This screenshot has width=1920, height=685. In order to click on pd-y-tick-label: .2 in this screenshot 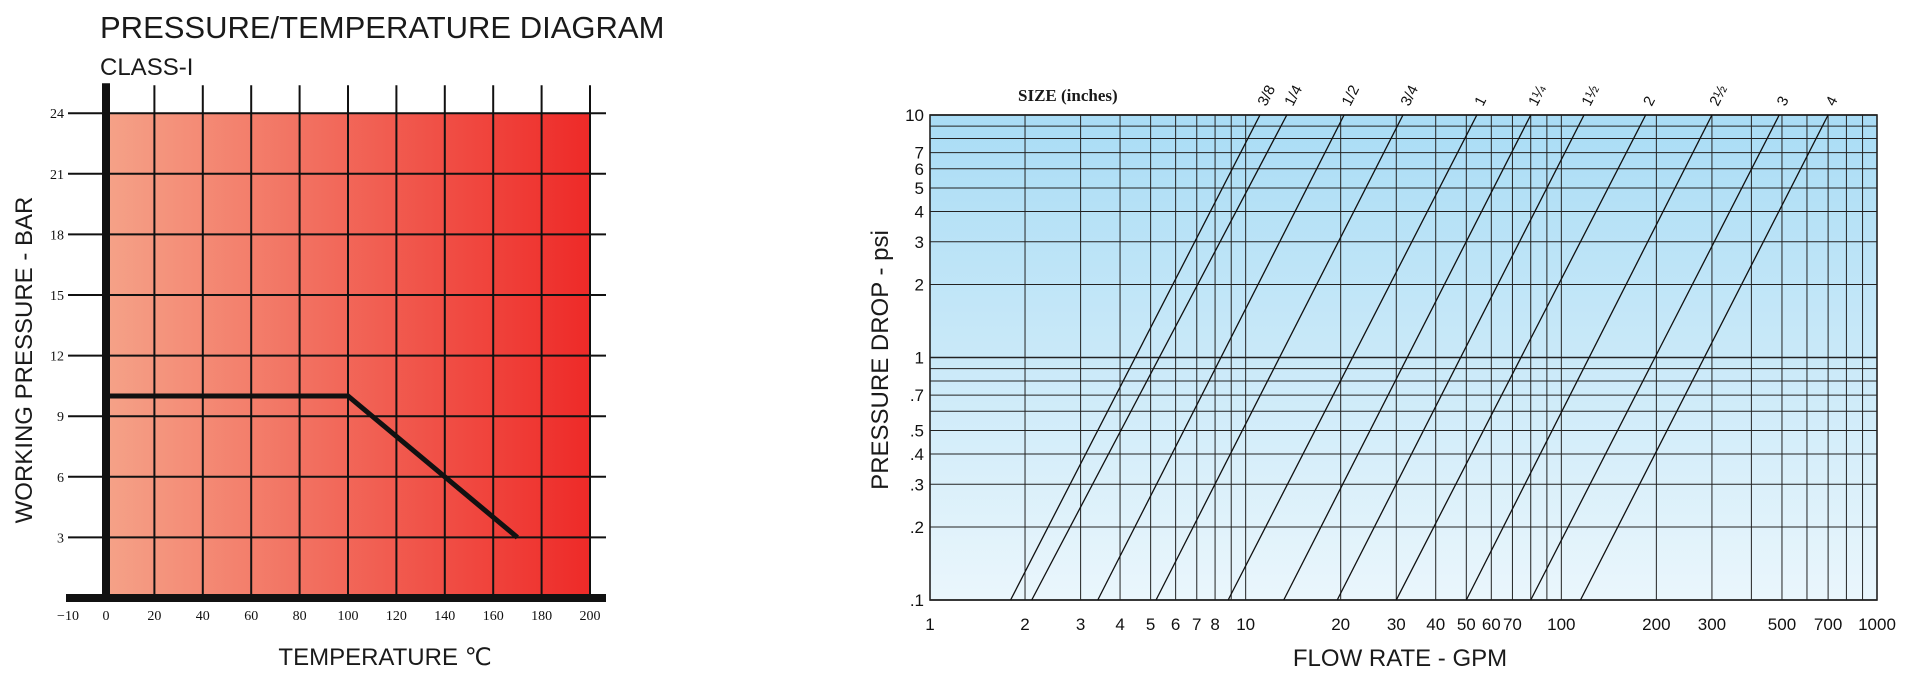, I will do `click(917, 527)`.